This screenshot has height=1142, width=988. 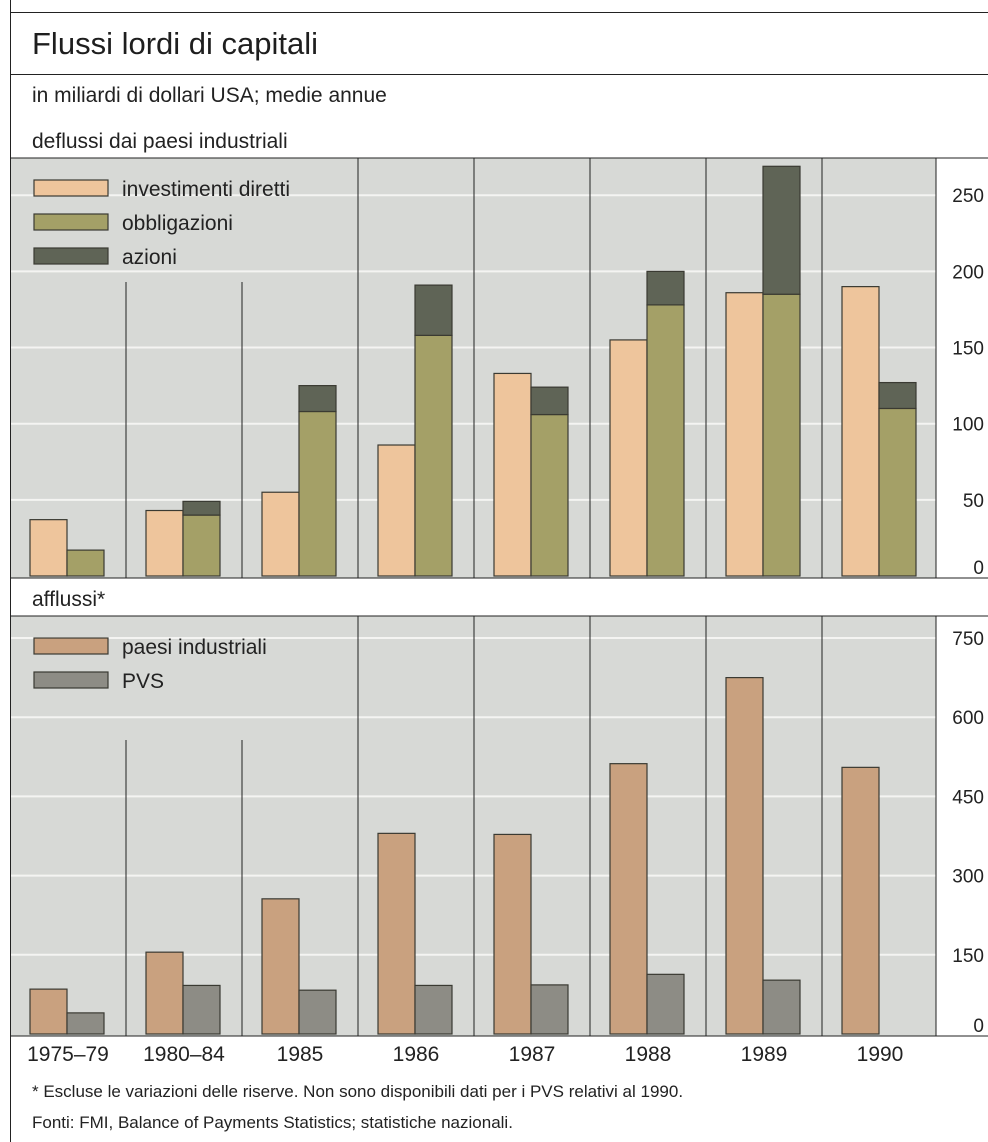 What do you see at coordinates (973, 501) in the screenshot?
I see `y-tick-label: 50` at bounding box center [973, 501].